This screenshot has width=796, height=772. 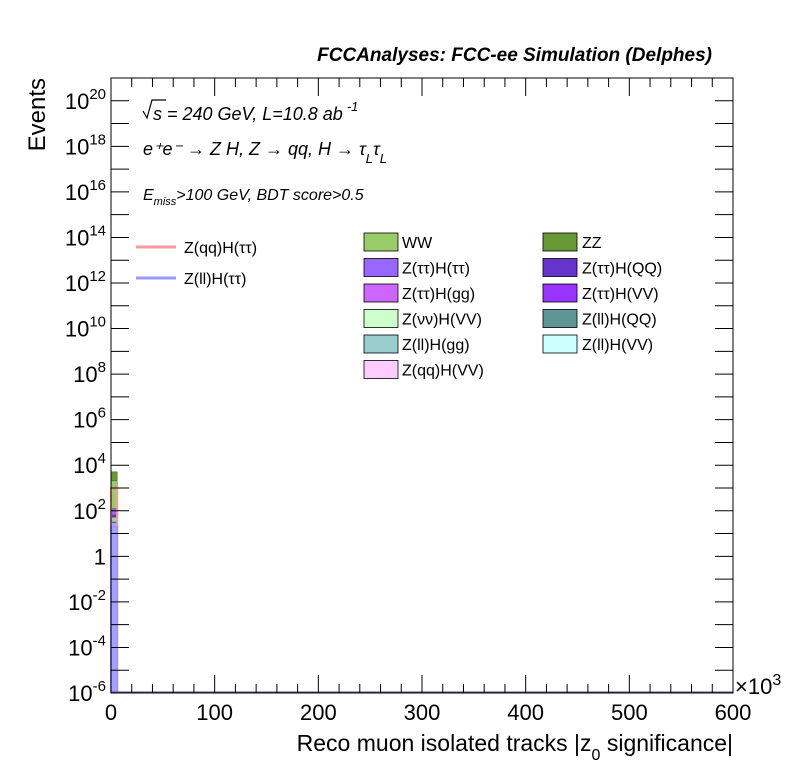 I want to click on legend-label: Z(ll)H(QQ), so click(x=619, y=320).